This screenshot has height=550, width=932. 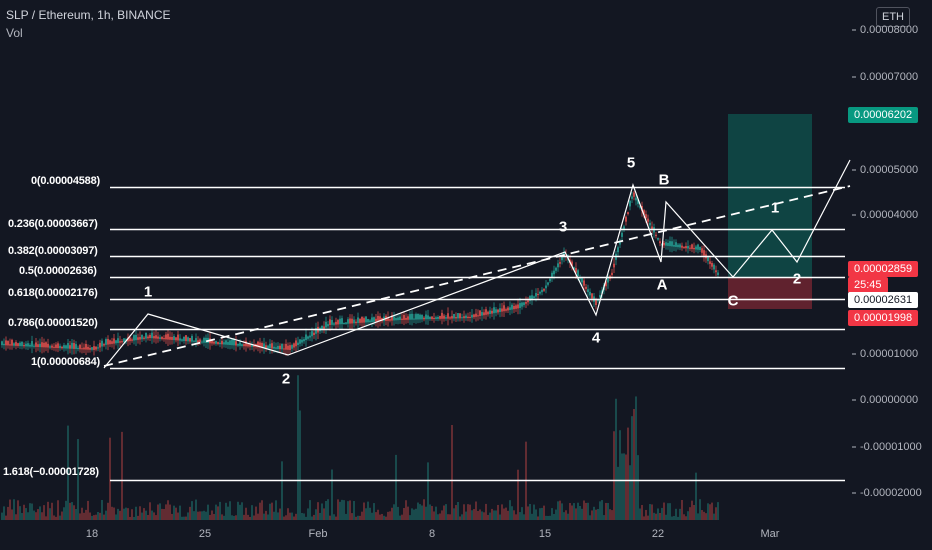 I want to click on wave-label: 2, so click(x=286, y=379).